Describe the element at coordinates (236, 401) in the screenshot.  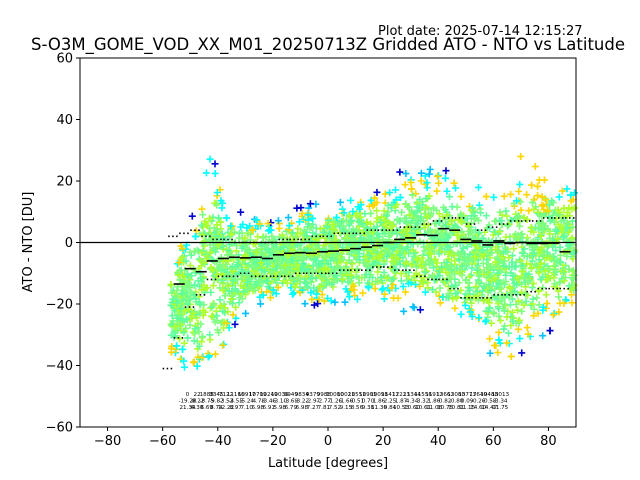
I see `bin-annotation: 11166 -4.55 8.97` at that location.